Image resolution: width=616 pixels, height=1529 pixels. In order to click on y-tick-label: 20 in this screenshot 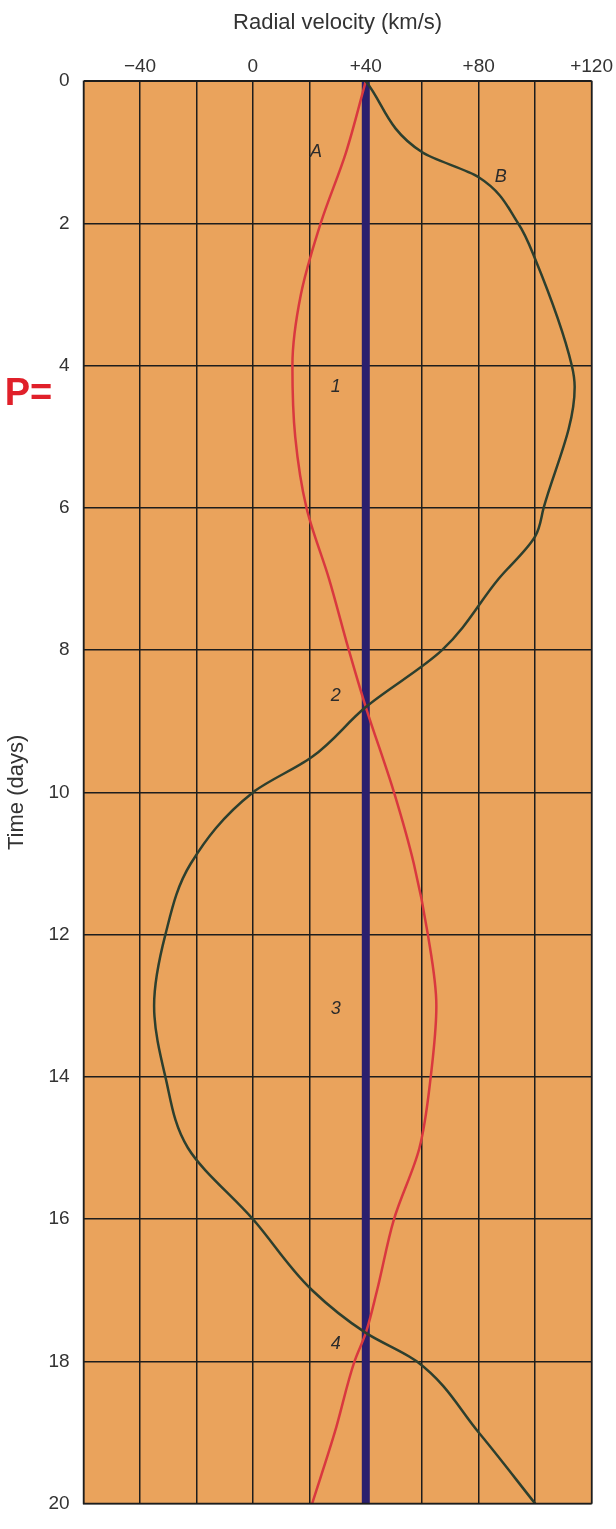, I will do `click(59, 1502)`.